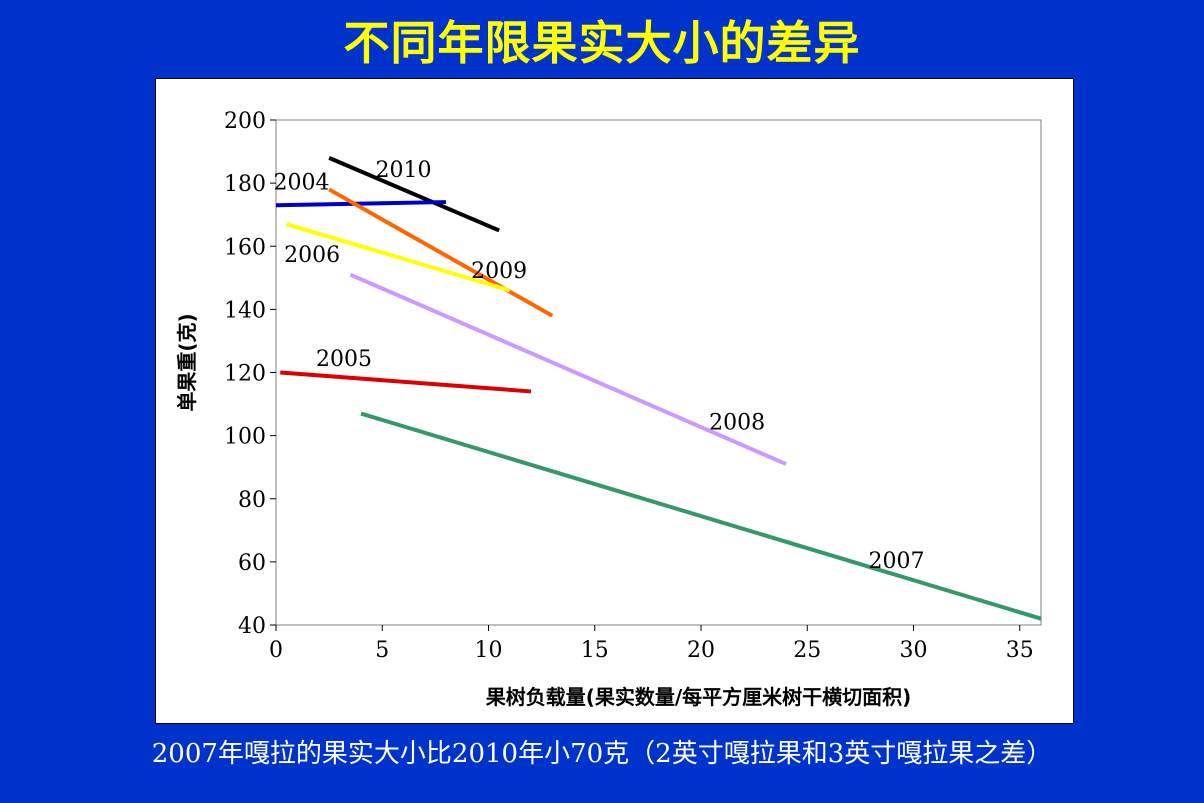 The width and height of the screenshot is (1204, 803). I want to click on y-tick-label: 120, so click(245, 374).